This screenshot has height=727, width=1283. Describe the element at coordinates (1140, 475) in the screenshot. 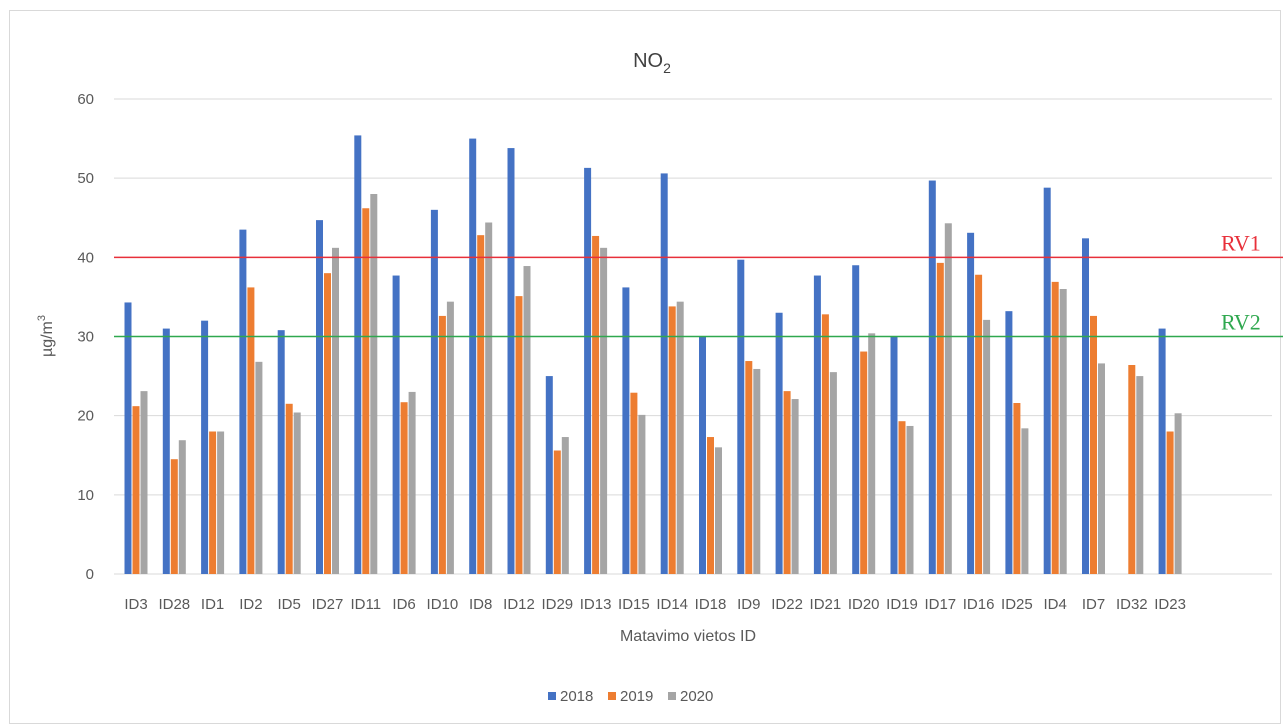

I see `bar-2020-ID32` at that location.